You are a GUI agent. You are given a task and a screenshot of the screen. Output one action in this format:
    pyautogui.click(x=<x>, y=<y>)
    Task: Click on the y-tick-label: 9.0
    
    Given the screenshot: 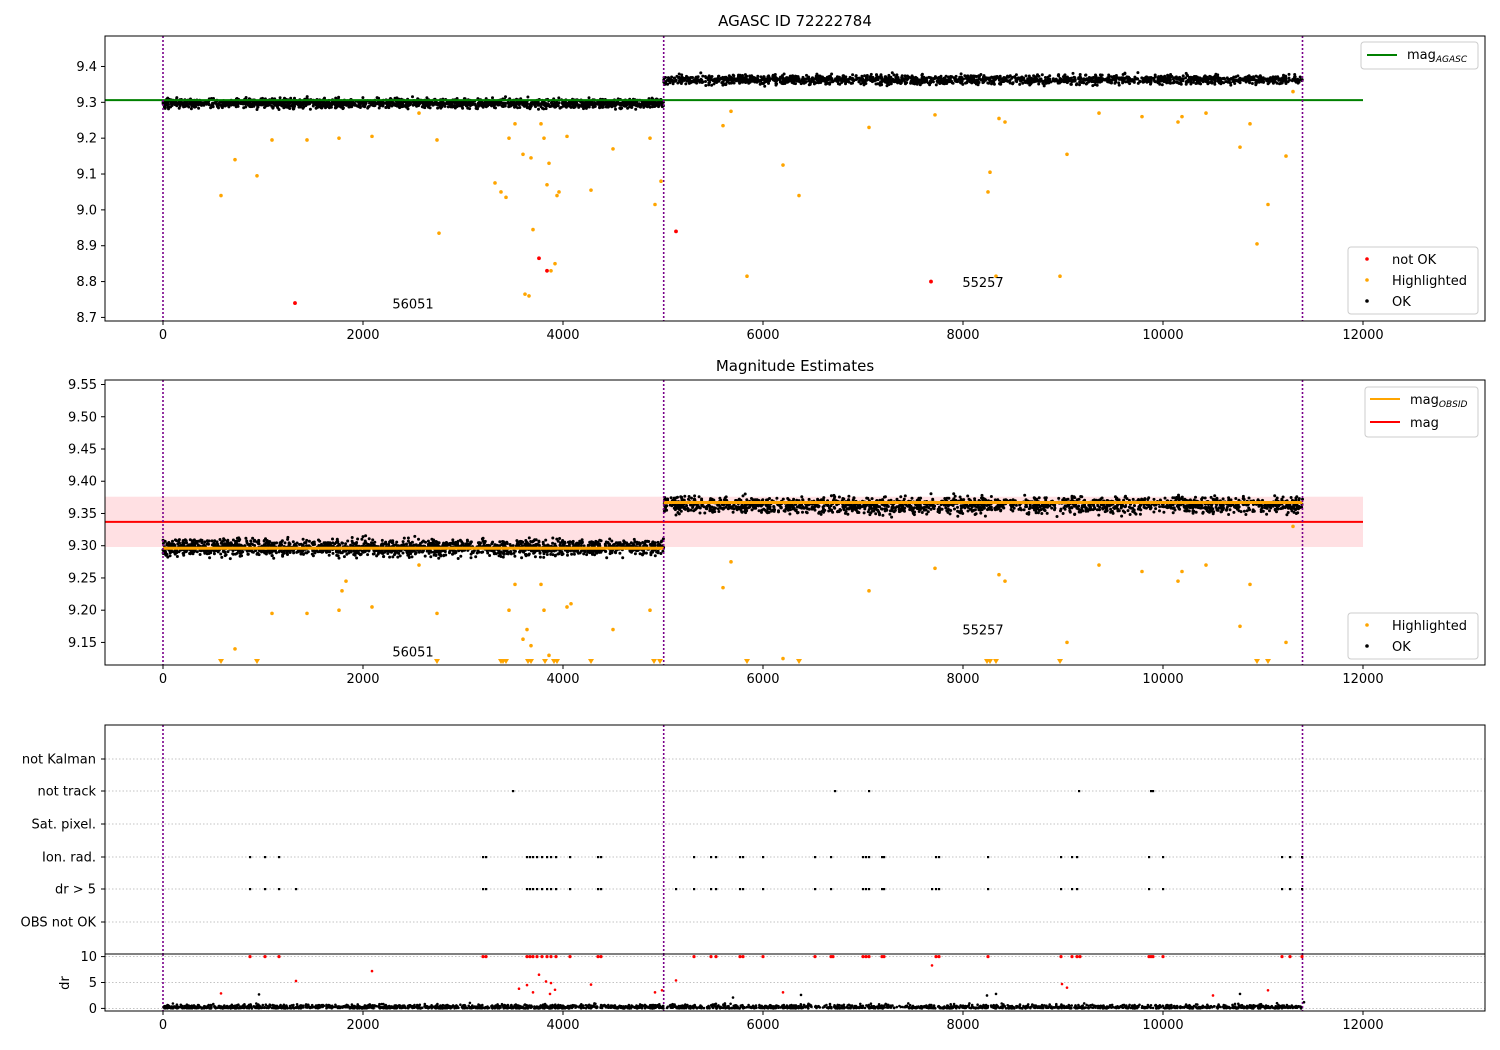 What is the action you would take?
    pyautogui.click(x=86, y=210)
    